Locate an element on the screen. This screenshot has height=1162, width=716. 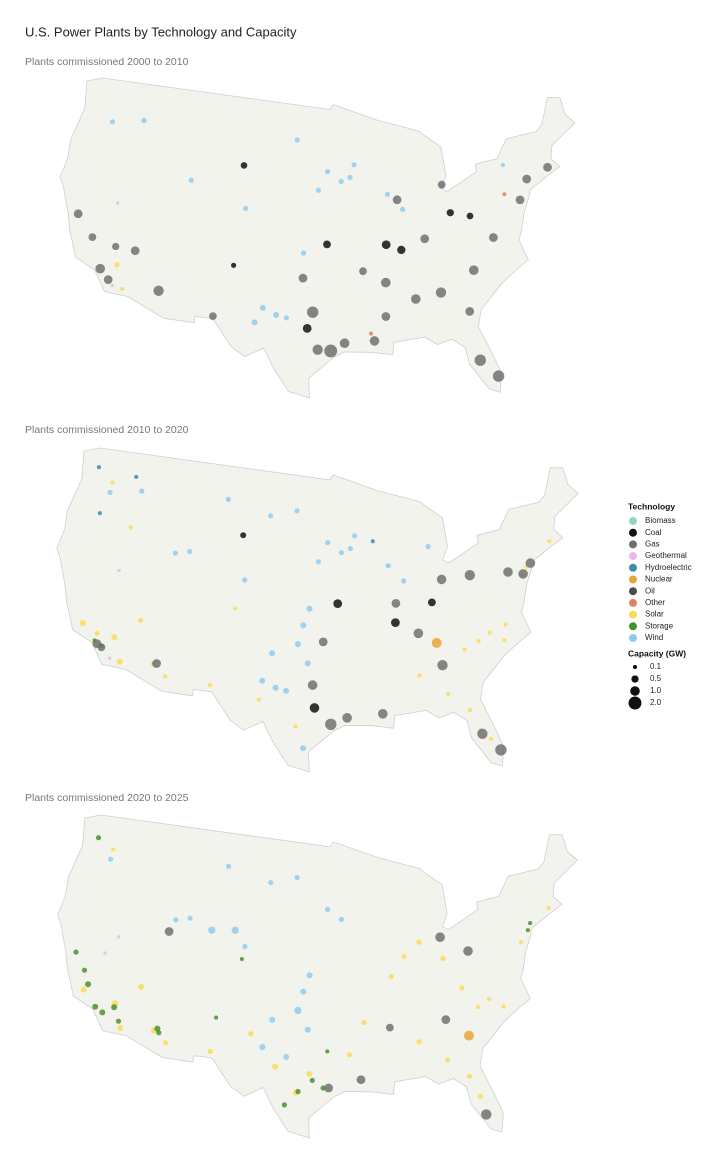
size-legend-swatch is located at coordinates (635, 691).